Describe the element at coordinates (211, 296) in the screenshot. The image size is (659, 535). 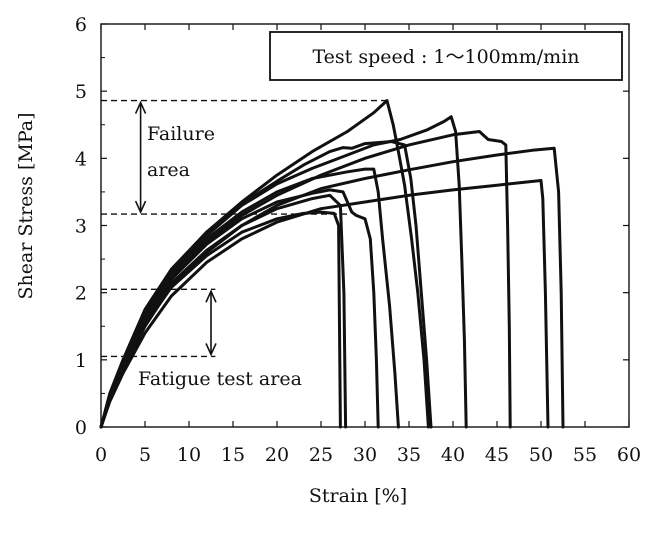
I see `fatigue-area-arrow-head-top` at that location.